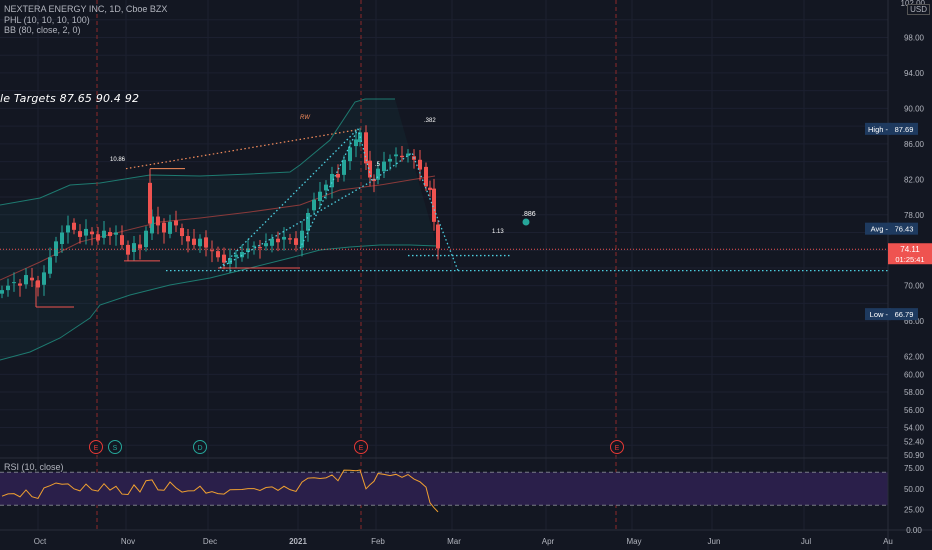 The height and width of the screenshot is (550, 932). I want to click on event-marker-dividend, so click(200, 447).